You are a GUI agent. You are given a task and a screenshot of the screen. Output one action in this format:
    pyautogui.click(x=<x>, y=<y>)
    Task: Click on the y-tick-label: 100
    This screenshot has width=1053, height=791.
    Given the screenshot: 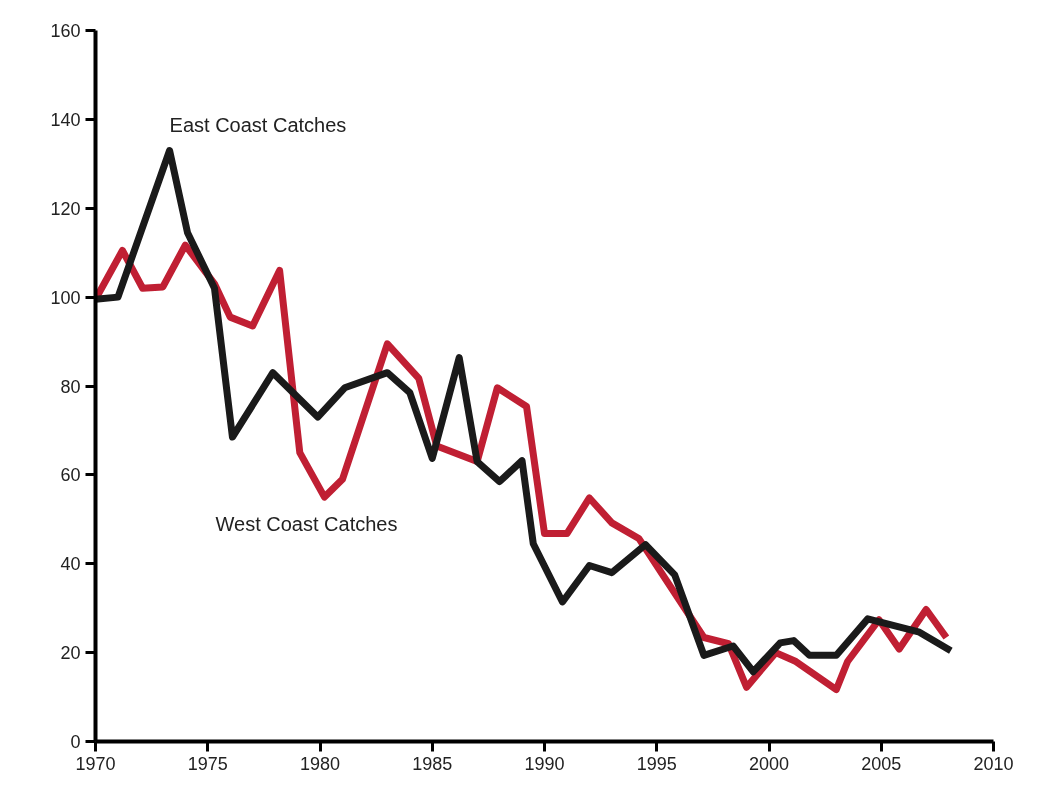 What is the action you would take?
    pyautogui.click(x=65, y=297)
    